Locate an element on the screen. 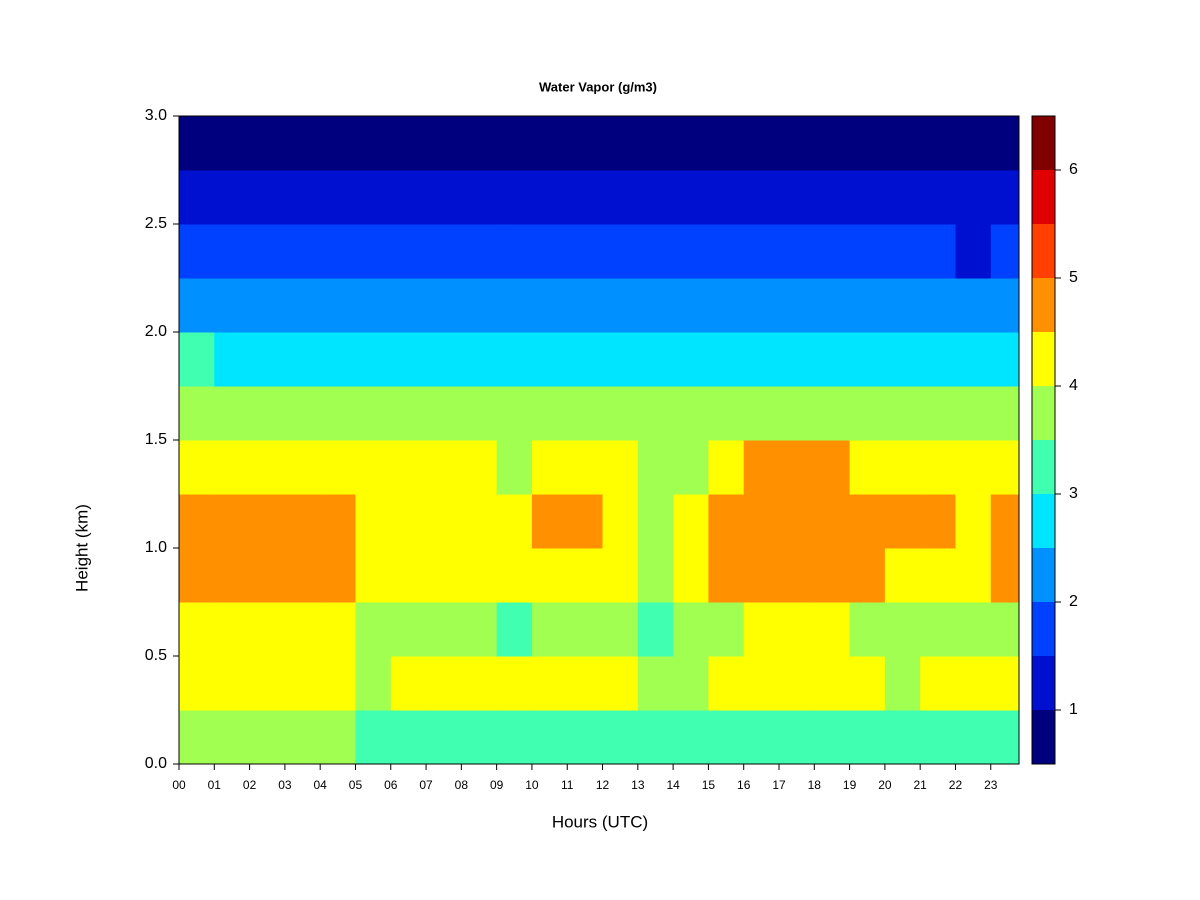 The width and height of the screenshot is (1200, 900). x-tick-label: 15 is located at coordinates (709, 785).